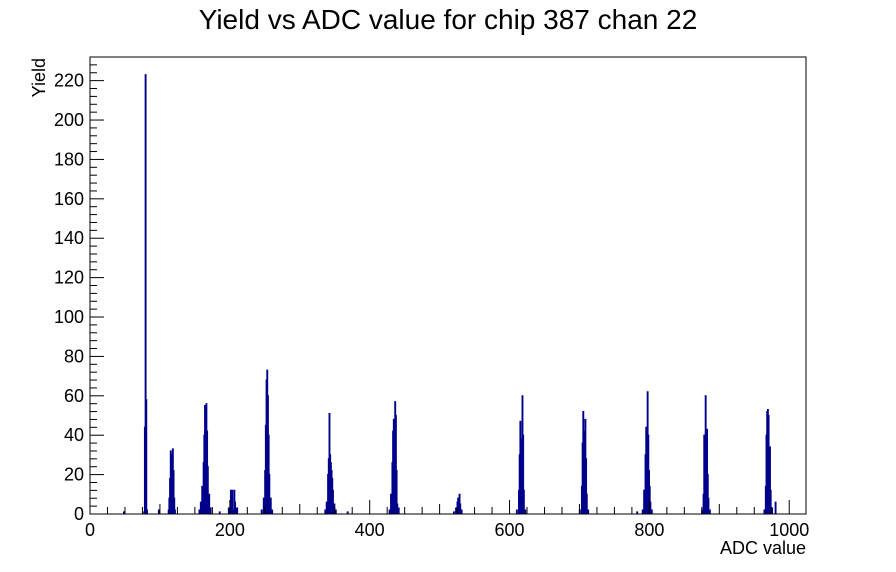 This screenshot has width=896, height=572. What do you see at coordinates (74, 435) in the screenshot?
I see `y-tick-label: 40` at bounding box center [74, 435].